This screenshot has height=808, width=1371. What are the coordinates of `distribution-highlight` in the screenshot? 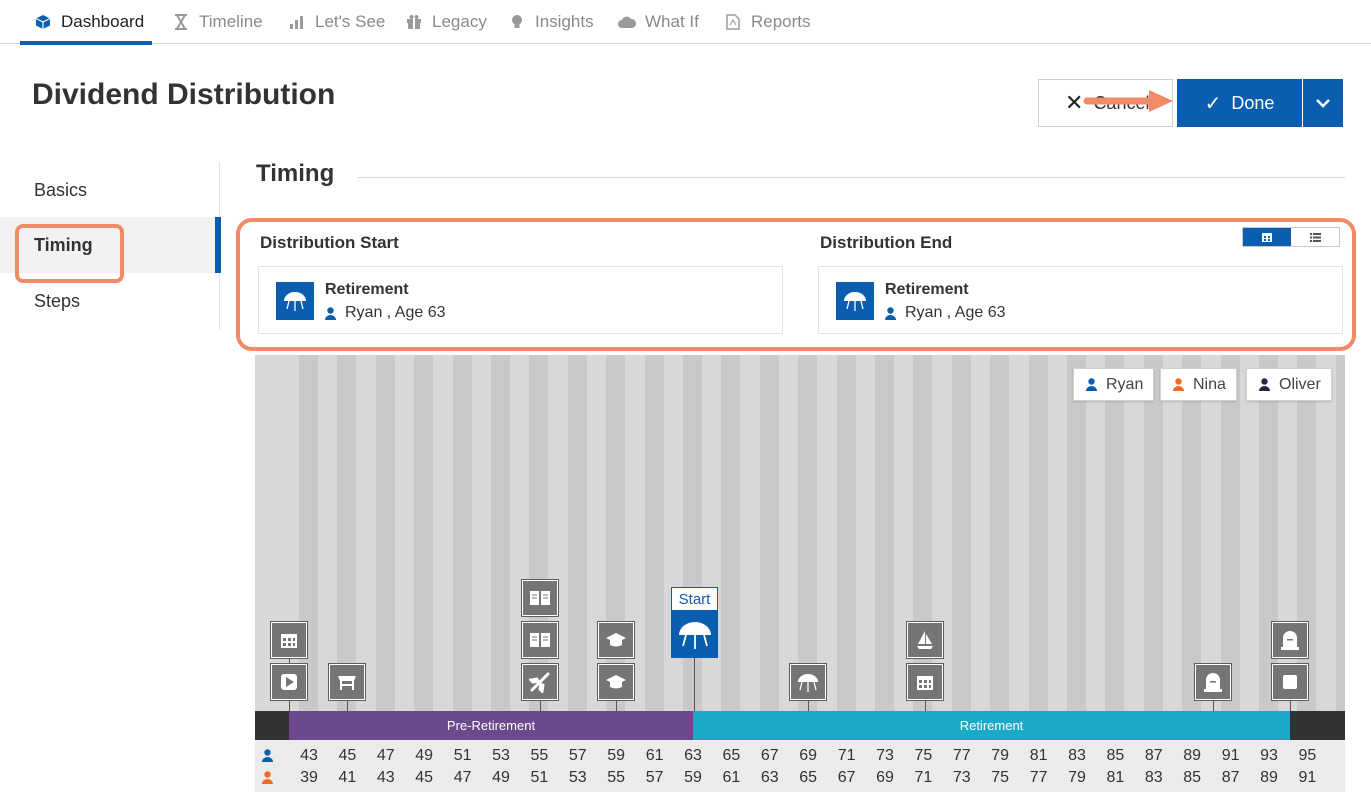 It's located at (796, 284).